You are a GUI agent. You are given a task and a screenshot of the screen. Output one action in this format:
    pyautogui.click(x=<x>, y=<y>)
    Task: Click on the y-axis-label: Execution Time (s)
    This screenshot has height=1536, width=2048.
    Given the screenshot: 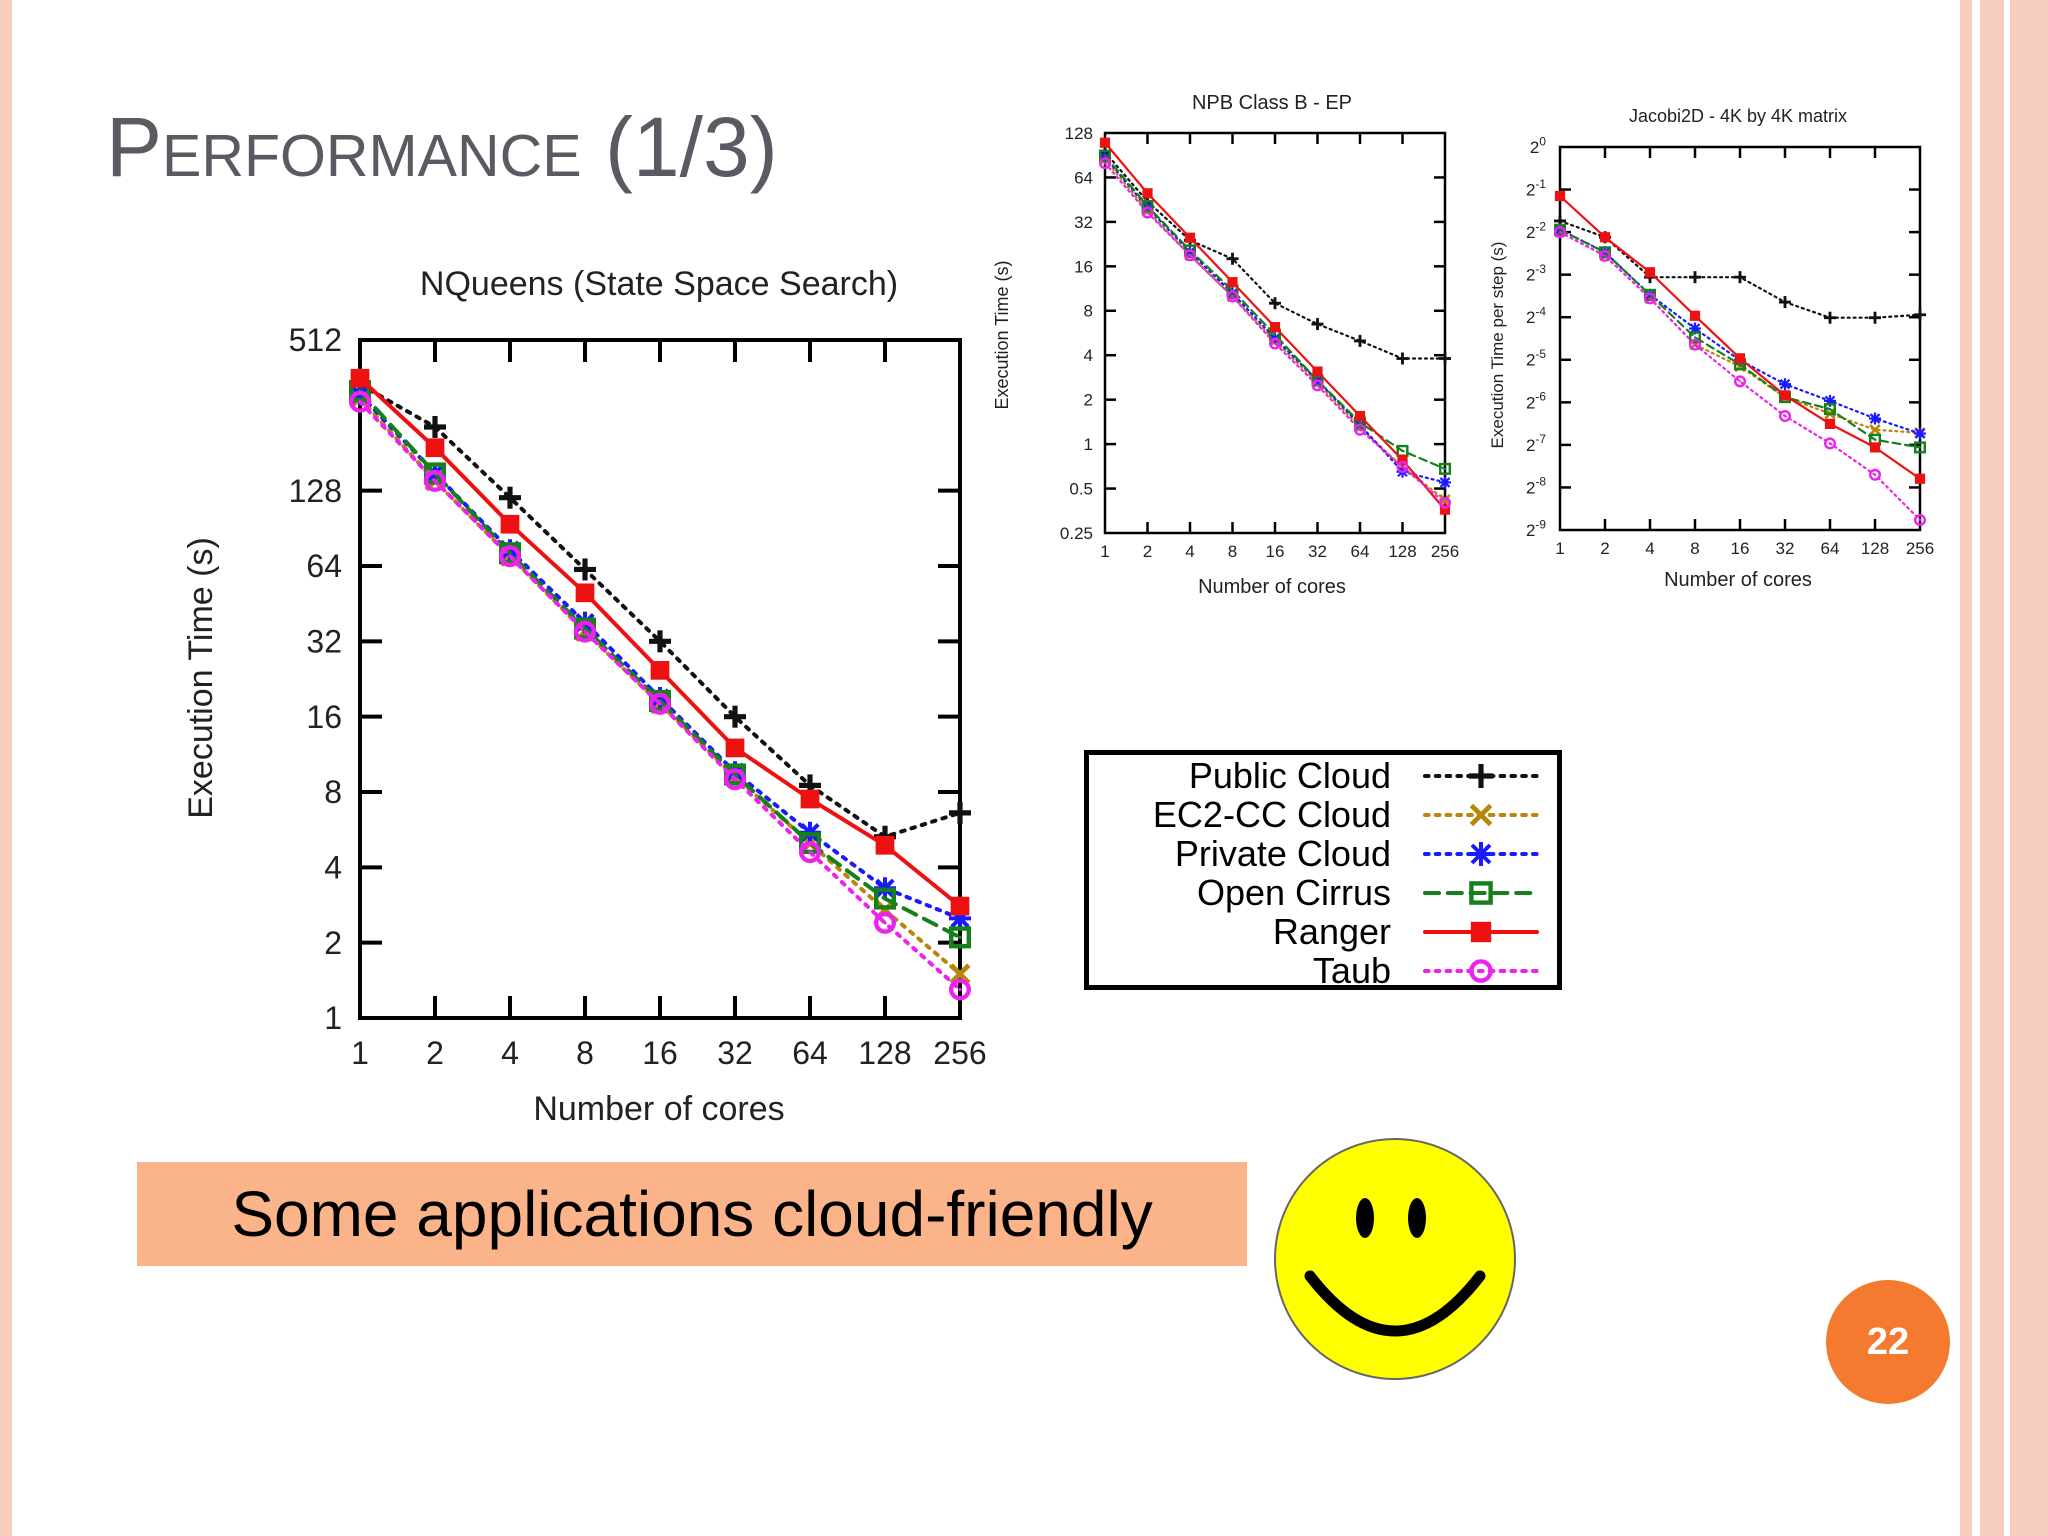 What is the action you would take?
    pyautogui.click(x=1002, y=334)
    